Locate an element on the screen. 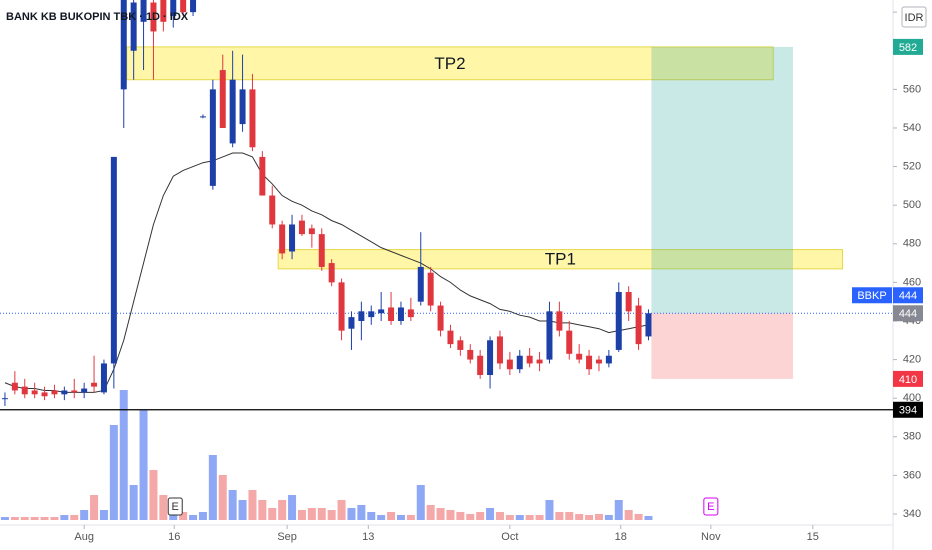 This screenshot has height=550, width=932. price-badge-label: 582 is located at coordinates (908, 48).